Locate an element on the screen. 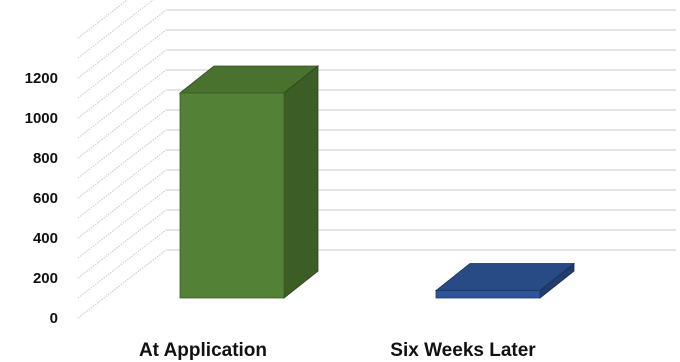  x-category-label: Six Weeks Later is located at coordinates (463, 350).